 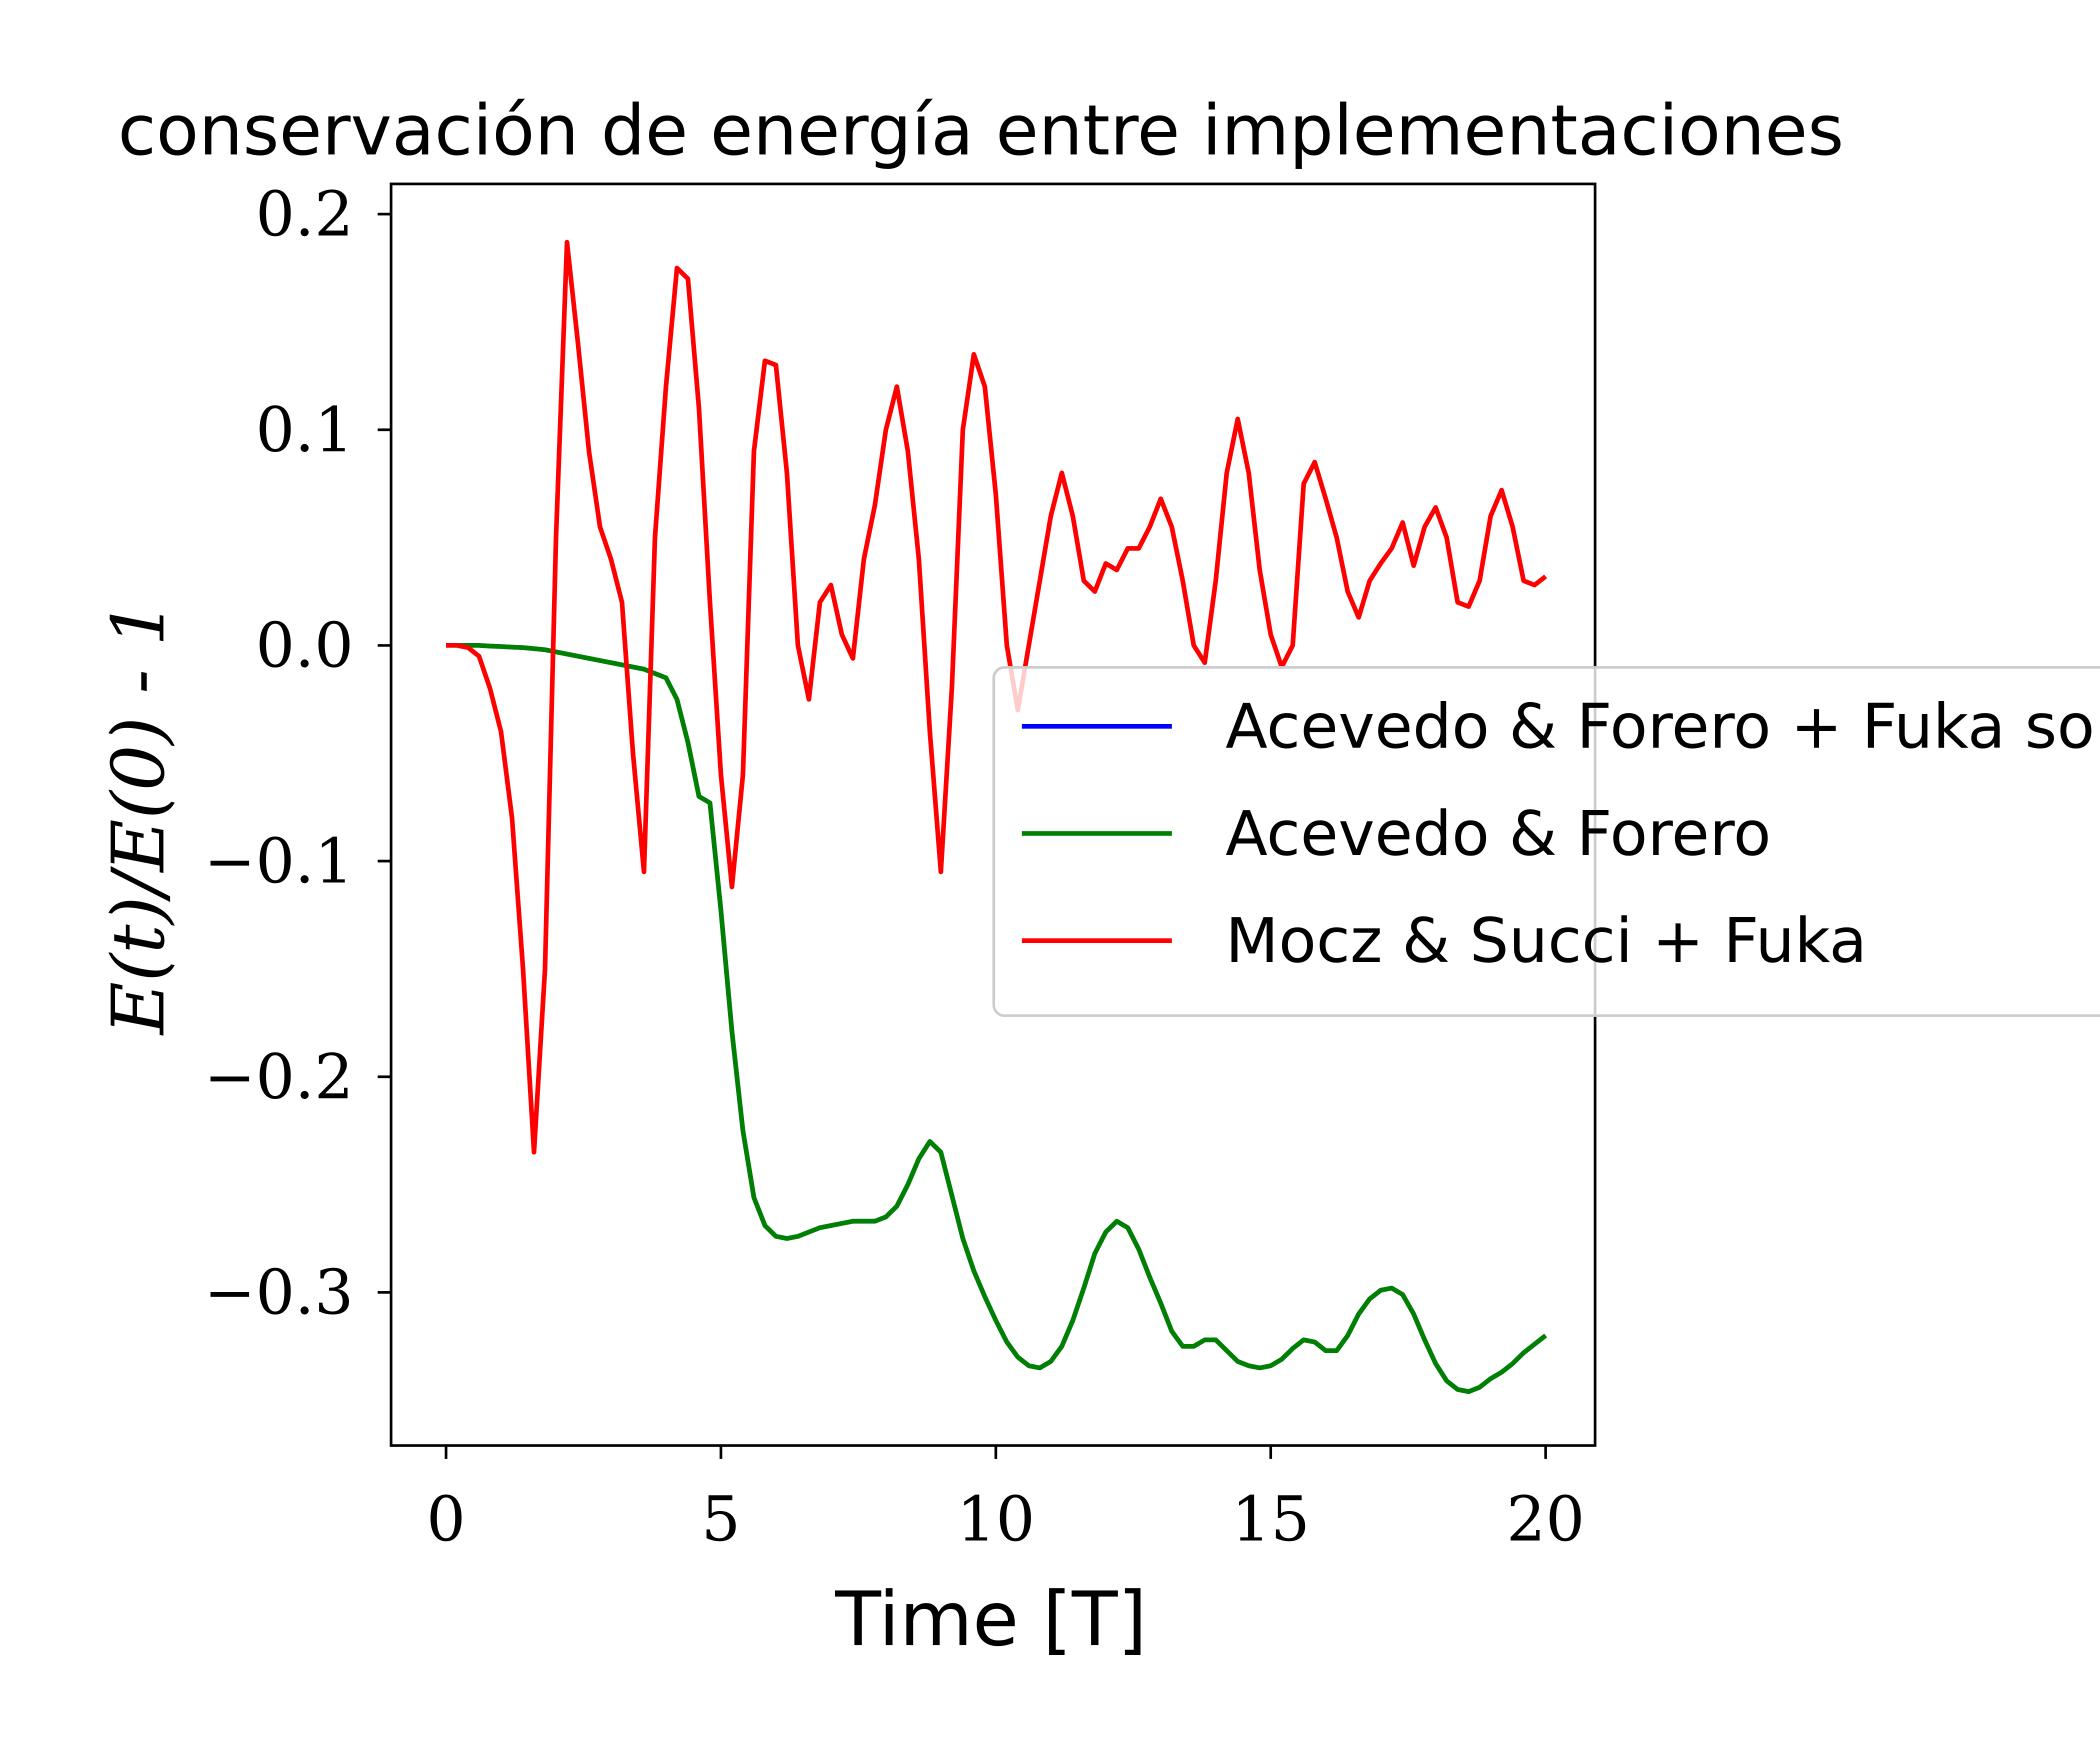 I want to click on x-tick-label: 0, so click(x=446, y=1520).